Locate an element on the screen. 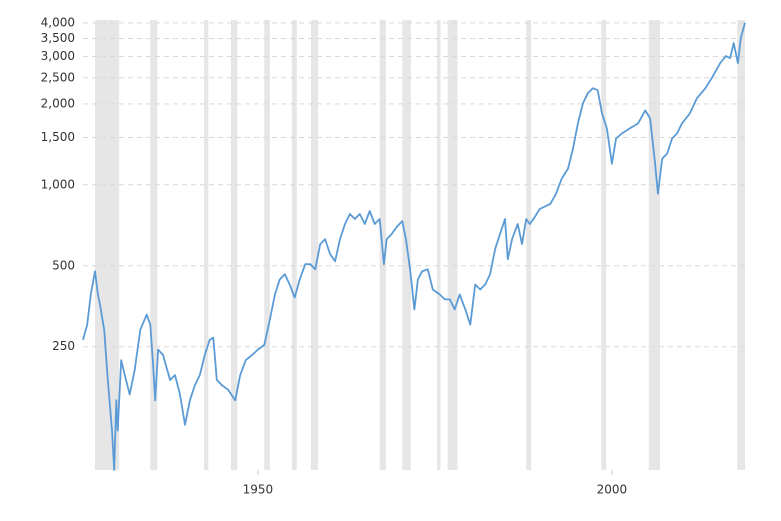 The image size is (781, 521). y-tick-label: 250 is located at coordinates (63, 346).